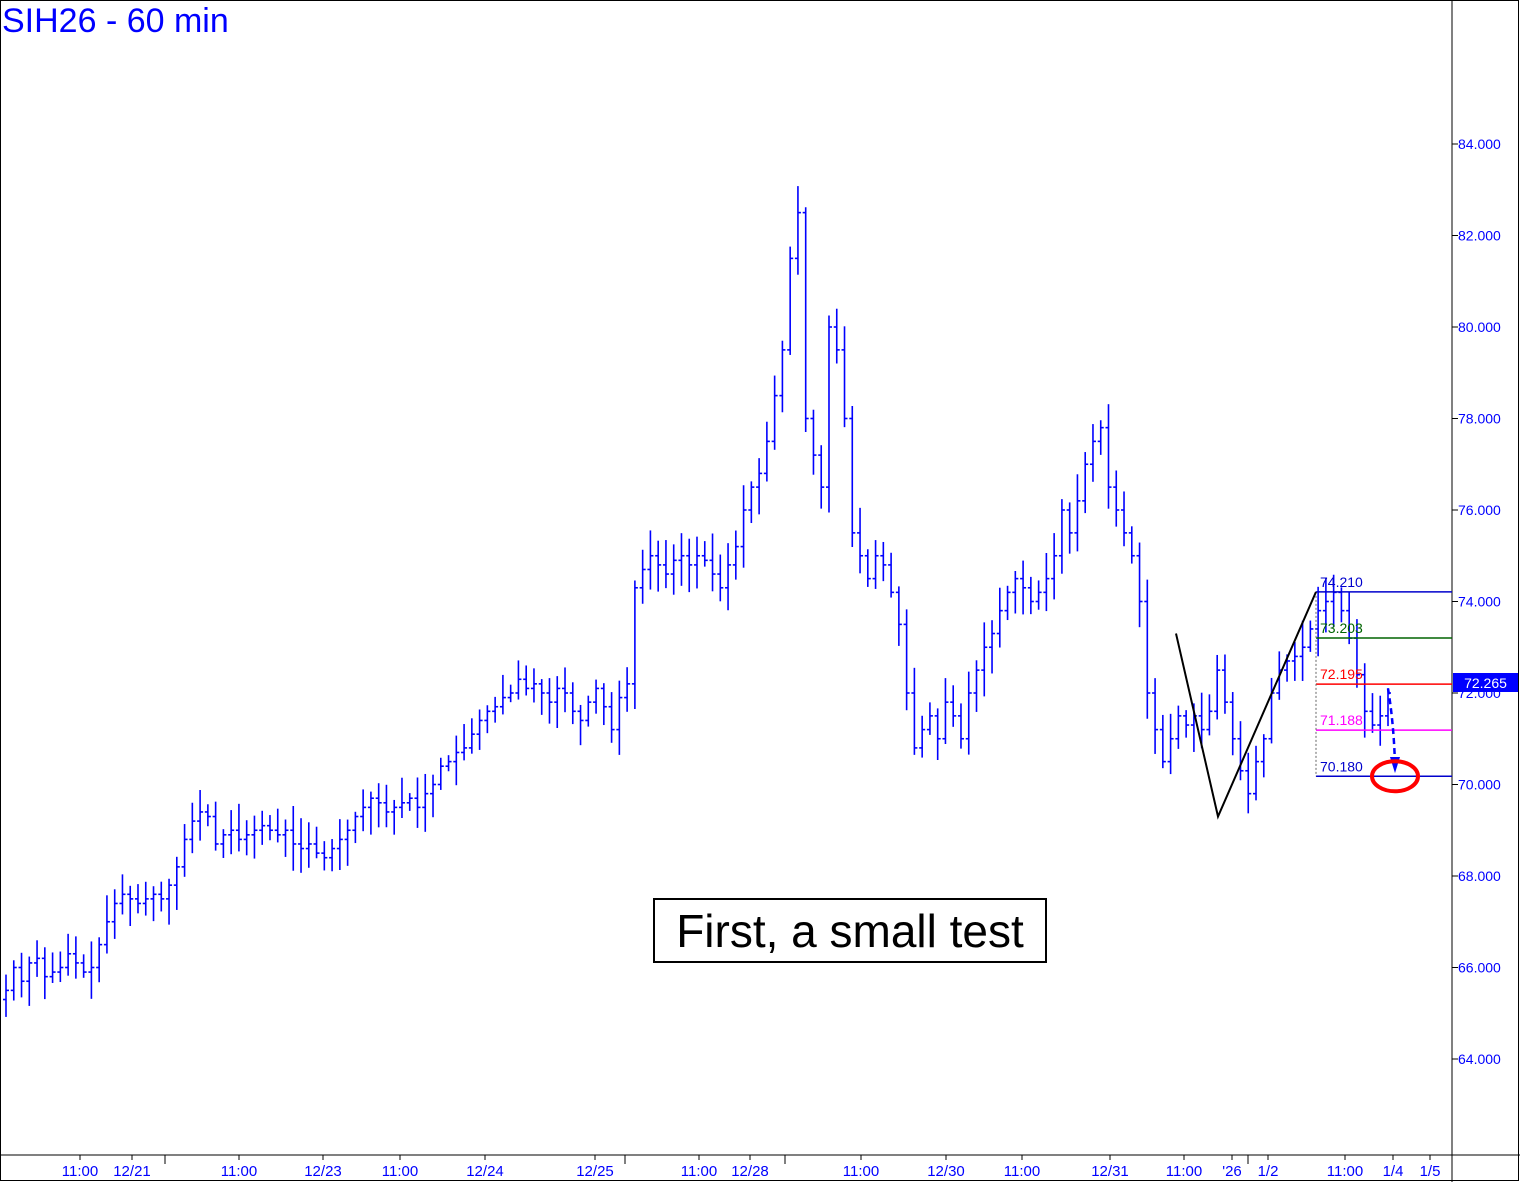 The image size is (1520, 1182). Describe the element at coordinates (1341, 628) in the screenshot. I see `level-label: 73.203` at that location.